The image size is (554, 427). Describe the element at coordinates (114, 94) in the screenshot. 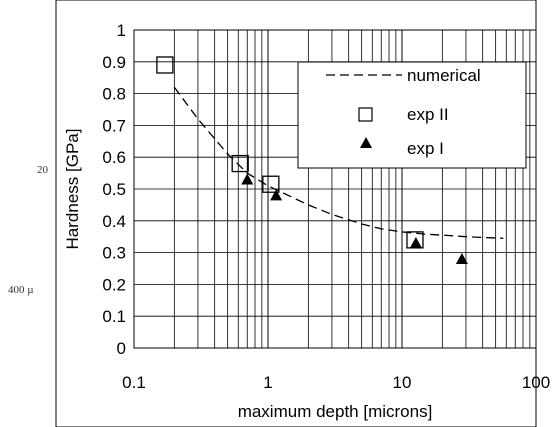

I see `y-tick-label: 0.8` at that location.